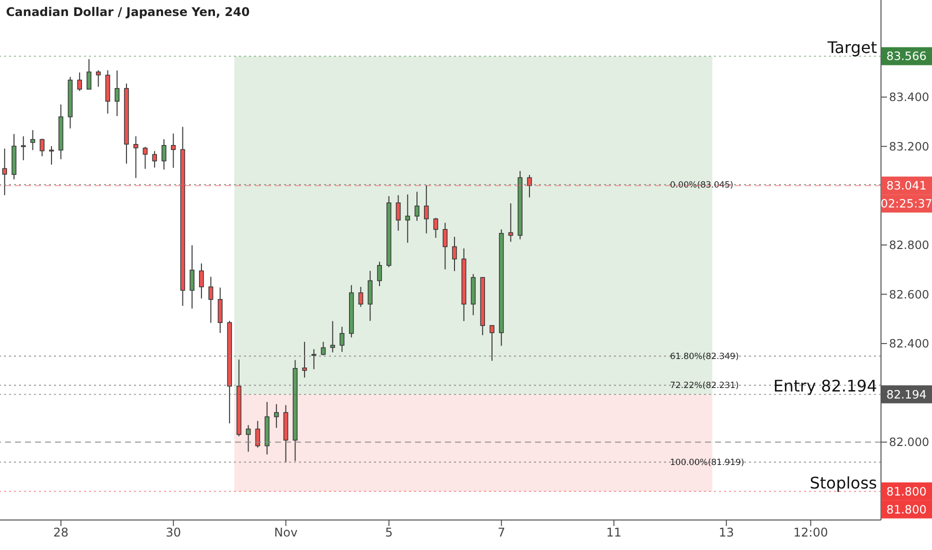 Image resolution: width=932 pixels, height=550 pixels. What do you see at coordinates (614, 533) in the screenshot?
I see `x-tick-label: 11` at bounding box center [614, 533].